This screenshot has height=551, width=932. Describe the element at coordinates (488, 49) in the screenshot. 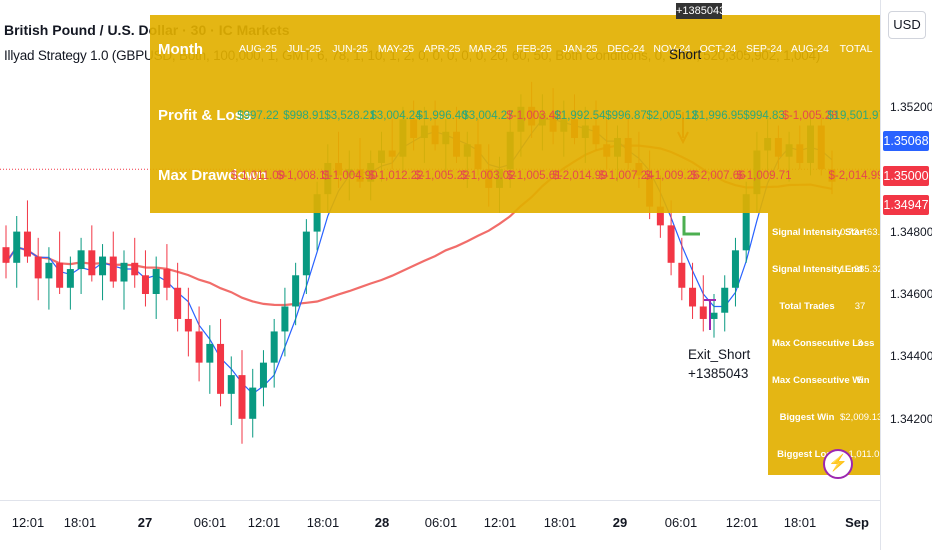

I see `month-cell: MAR-25` at that location.